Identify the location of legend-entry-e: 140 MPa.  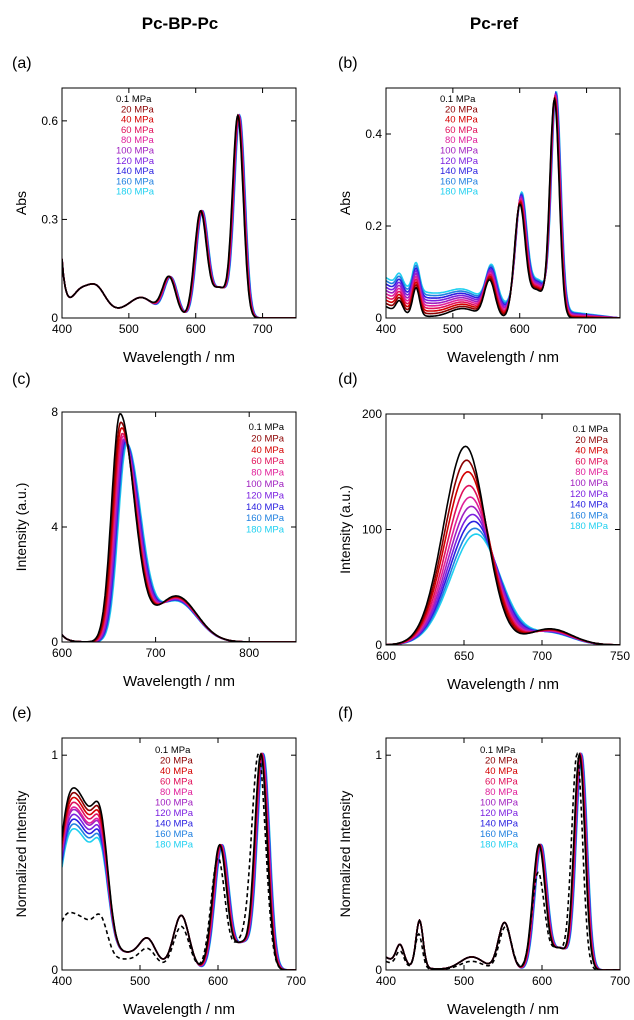
(174, 824).